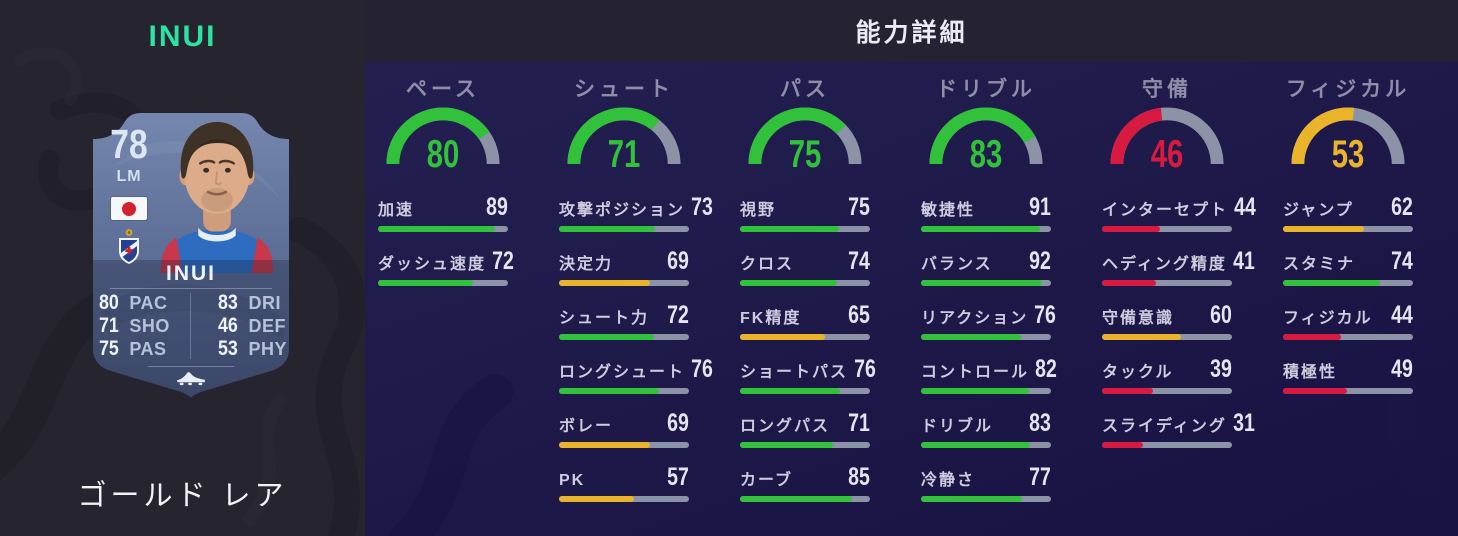  I want to click on stat-label: コントロール, so click(975, 372).